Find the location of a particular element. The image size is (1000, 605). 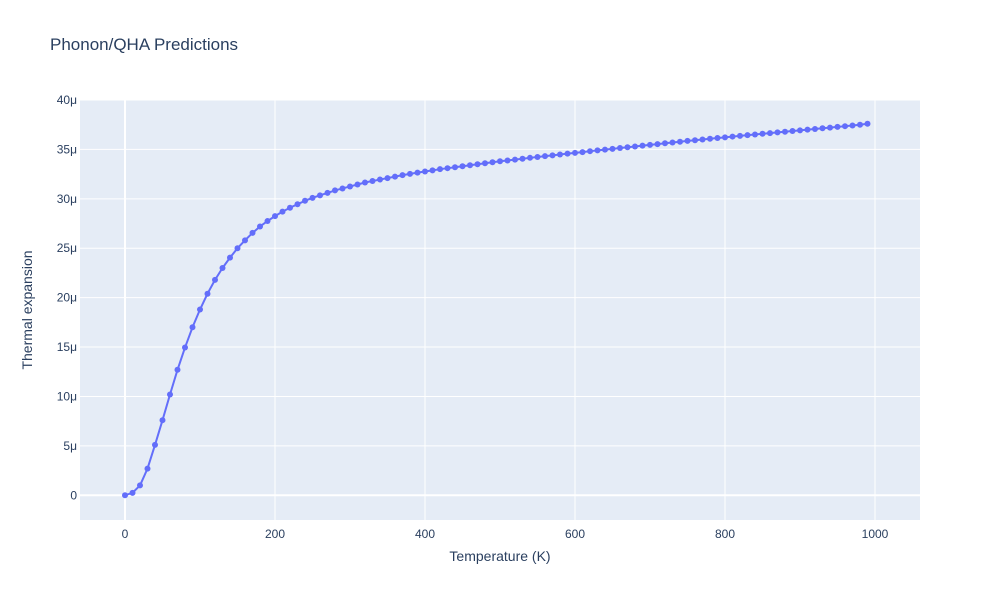

y-tick-label: 35μ is located at coordinates (67, 149).